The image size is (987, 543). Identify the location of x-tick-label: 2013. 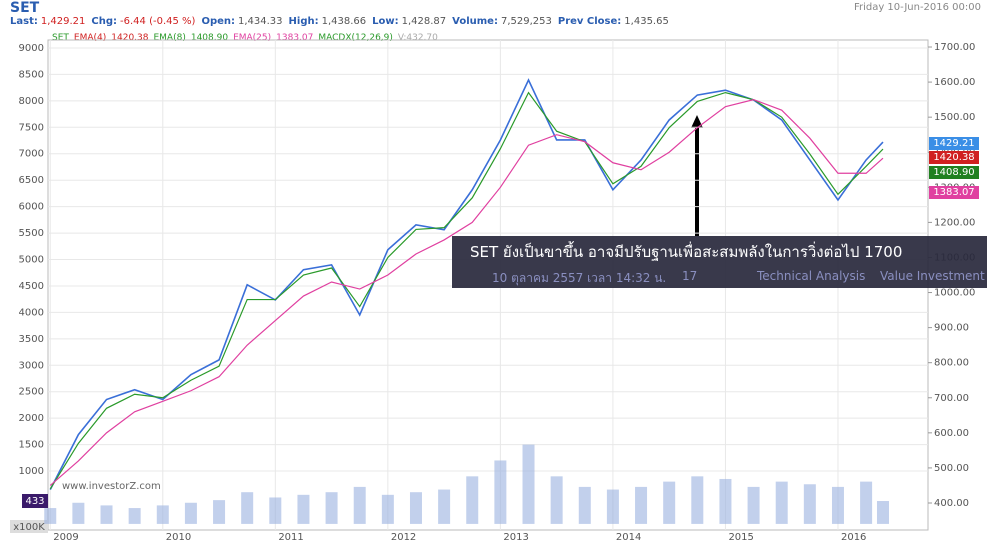
(515, 537).